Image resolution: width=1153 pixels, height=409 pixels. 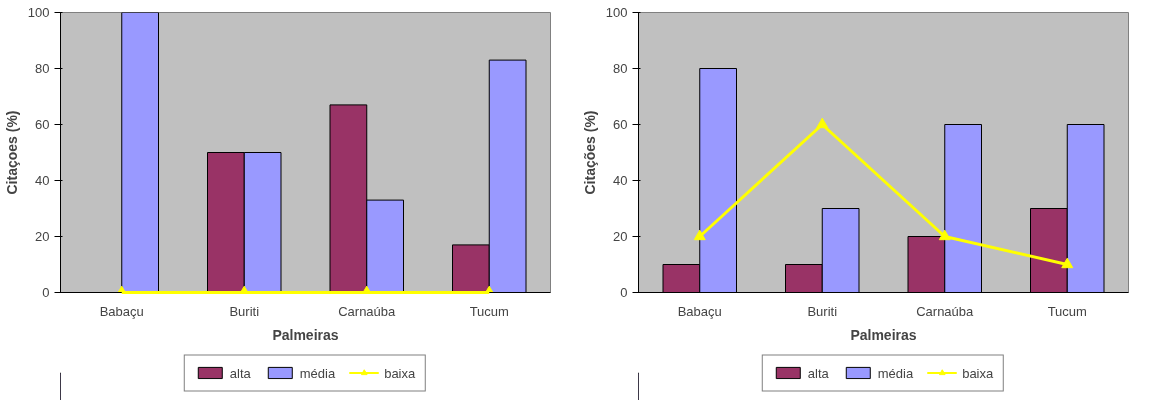 What do you see at coordinates (140, 152) in the screenshot?
I see `bar` at bounding box center [140, 152].